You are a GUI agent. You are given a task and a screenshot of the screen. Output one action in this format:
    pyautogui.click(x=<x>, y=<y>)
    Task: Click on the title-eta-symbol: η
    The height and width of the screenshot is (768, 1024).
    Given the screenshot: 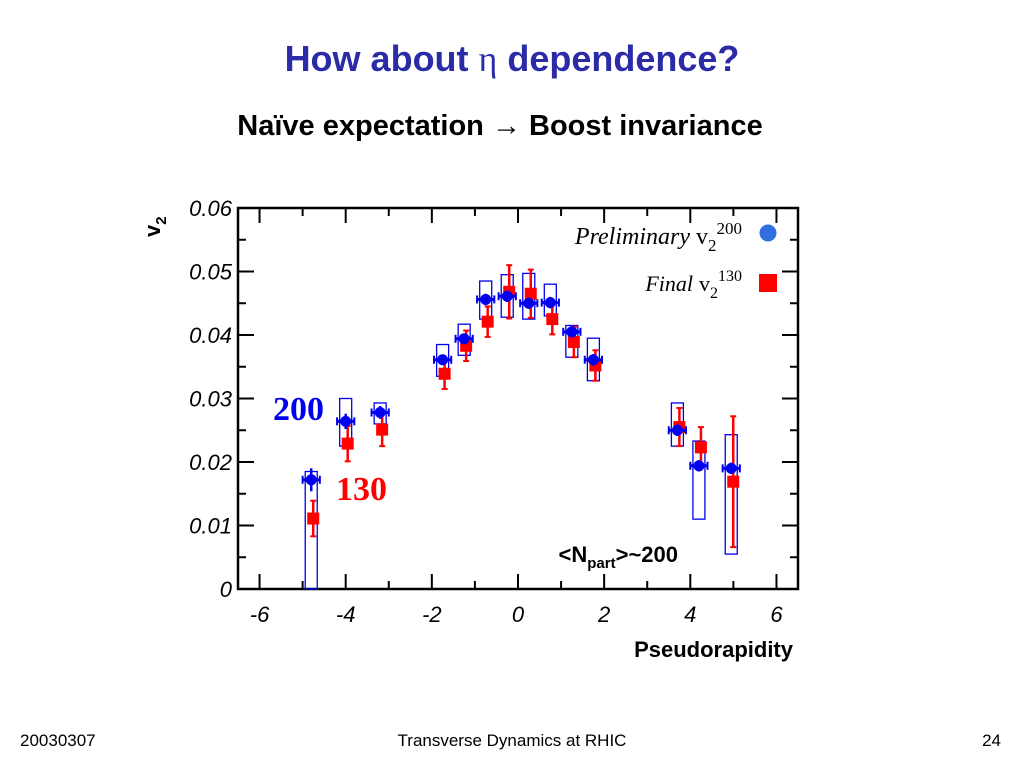 What is the action you would take?
    pyautogui.click(x=488, y=59)
    